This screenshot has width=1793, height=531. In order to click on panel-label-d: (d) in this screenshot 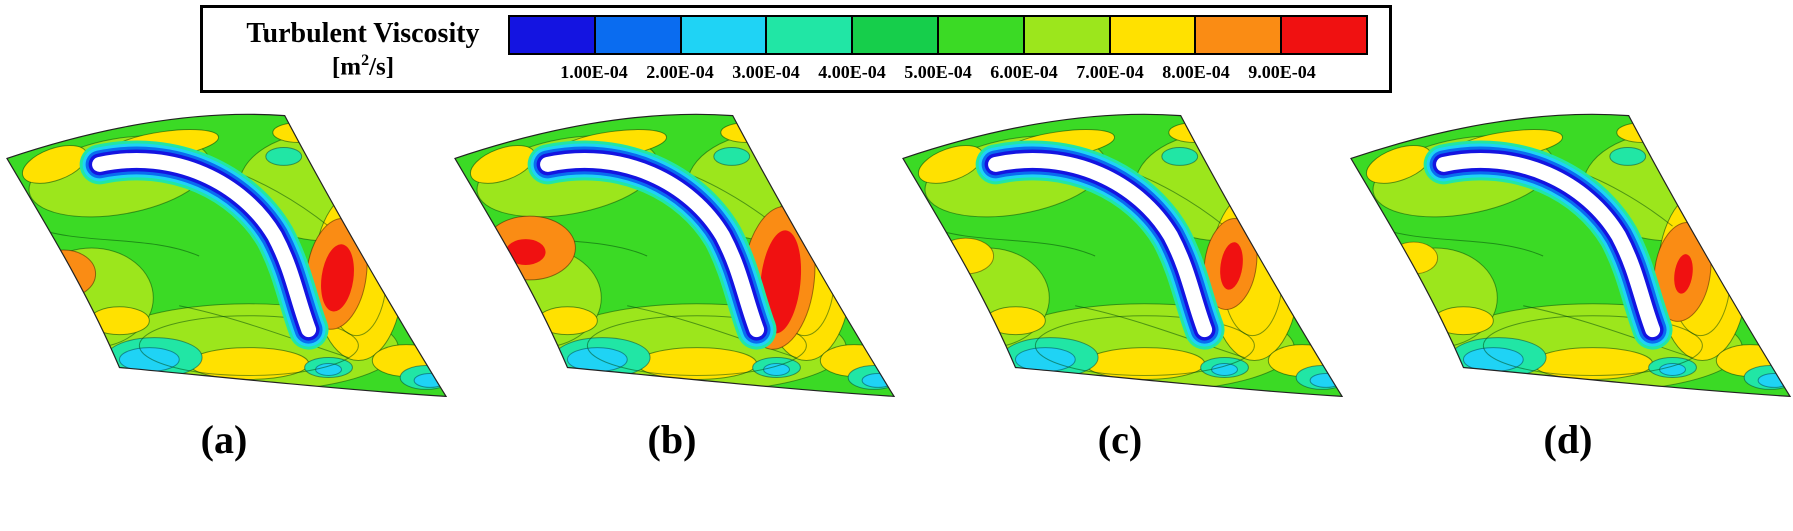, I will do `click(1568, 439)`.